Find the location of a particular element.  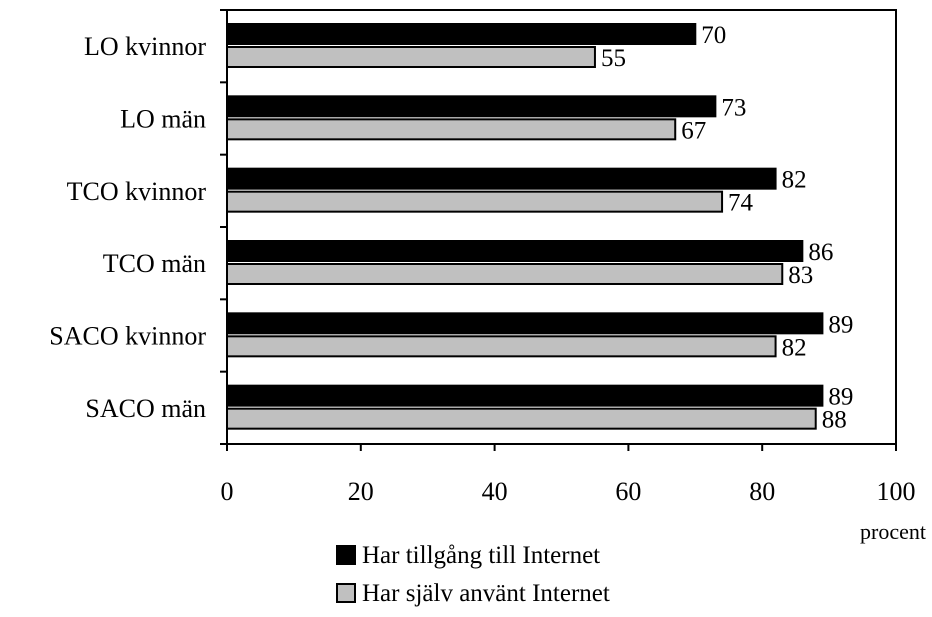

category-label: SACO kvinnor is located at coordinates (127, 336).